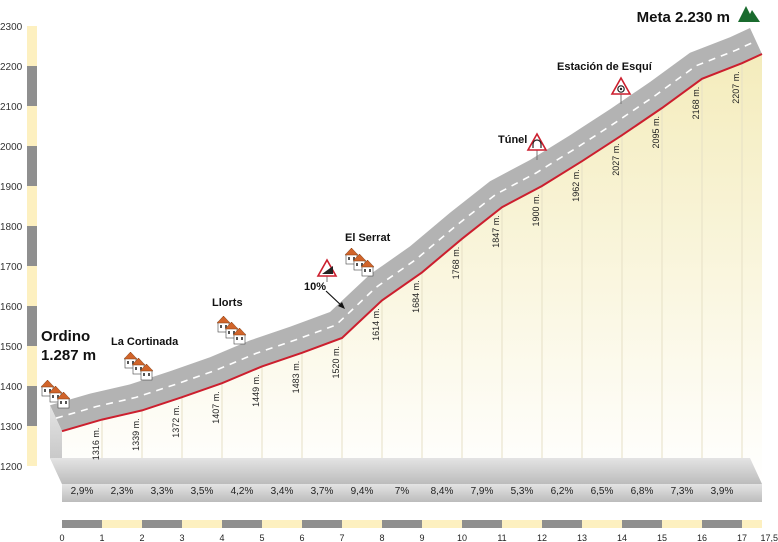 This screenshot has width=778, height=542. What do you see at coordinates (621, 90) in the screenshot?
I see `ski-sign-icon` at bounding box center [621, 90].